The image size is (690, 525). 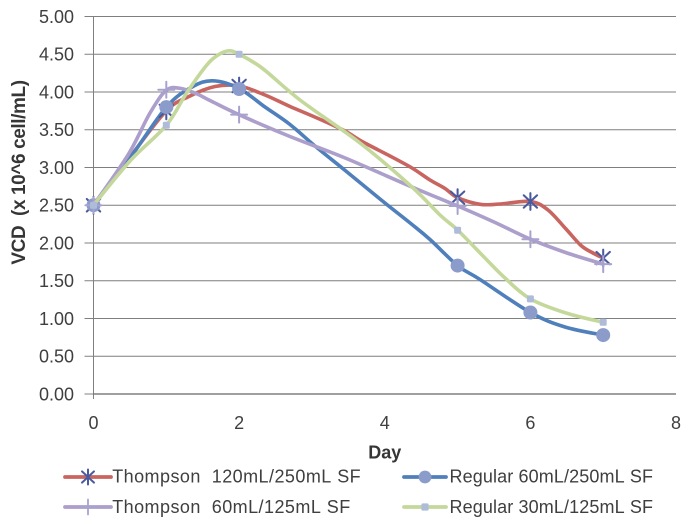 What do you see at coordinates (56, 243) in the screenshot?
I see `svg-text: 2.00` at bounding box center [56, 243].